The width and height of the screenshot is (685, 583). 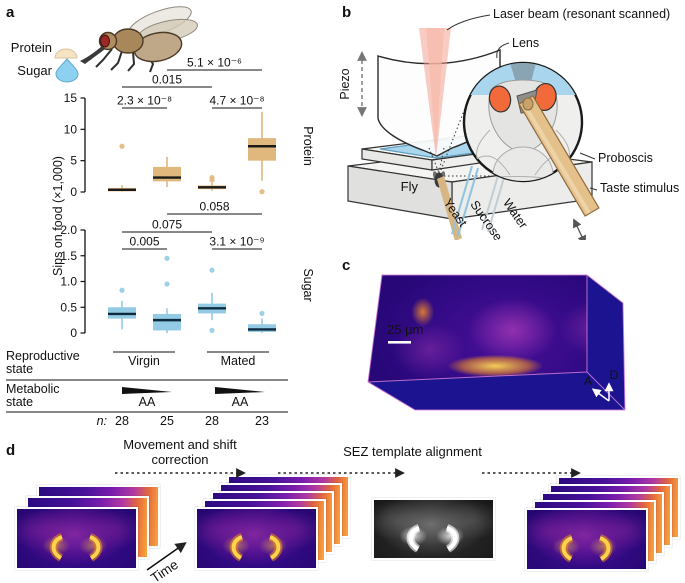 What do you see at coordinates (71, 98) in the screenshot?
I see `y-tick-label: 15` at bounding box center [71, 98].